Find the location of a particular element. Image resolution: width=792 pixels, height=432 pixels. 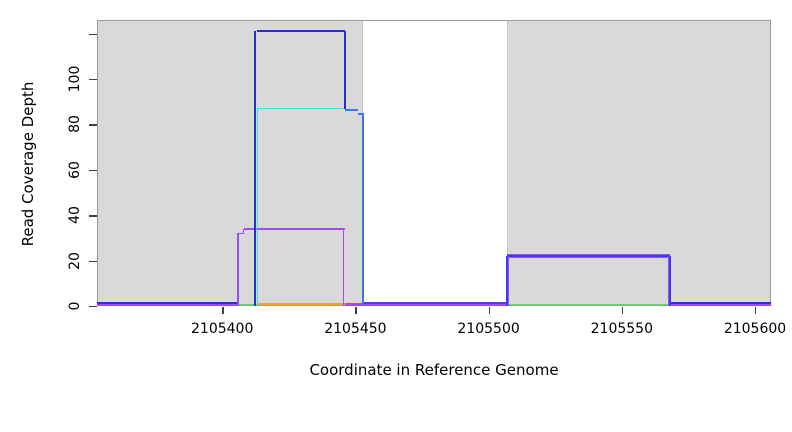

y-tick-label: 40 is located at coordinates (75, 215).